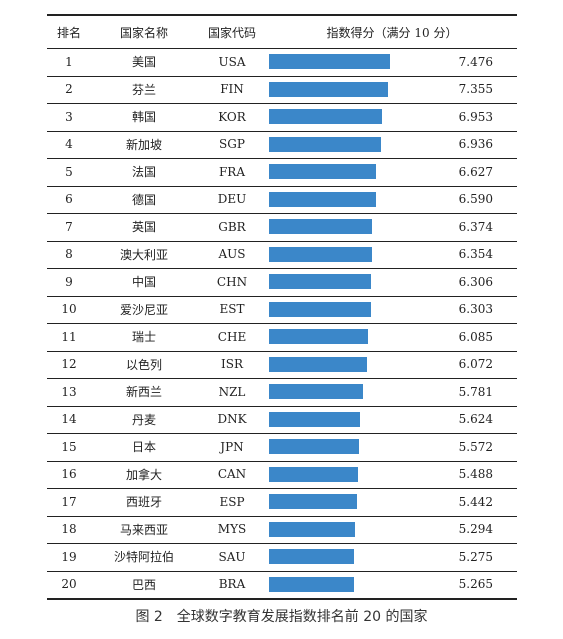  I want to click on table-row: 18 马来西亚 MYS 5.294, so click(282, 530).